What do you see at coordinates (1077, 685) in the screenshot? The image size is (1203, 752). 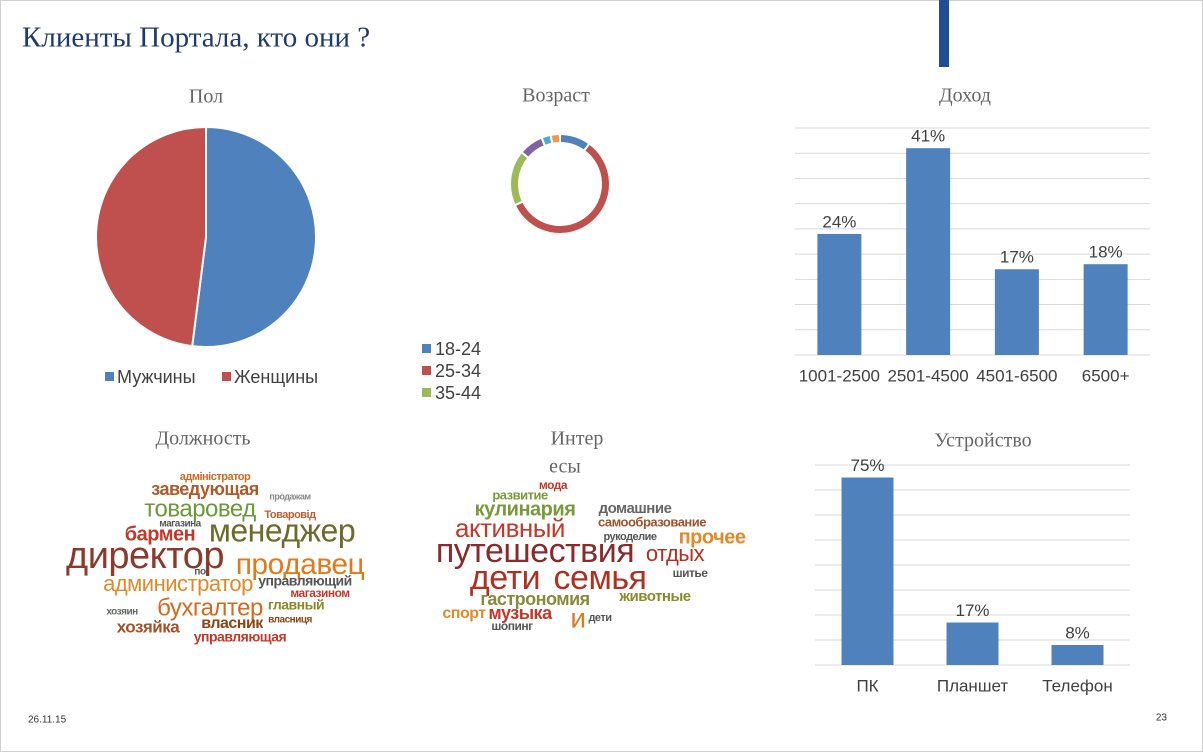 I see `x-tick-label: Телефон` at bounding box center [1077, 685].